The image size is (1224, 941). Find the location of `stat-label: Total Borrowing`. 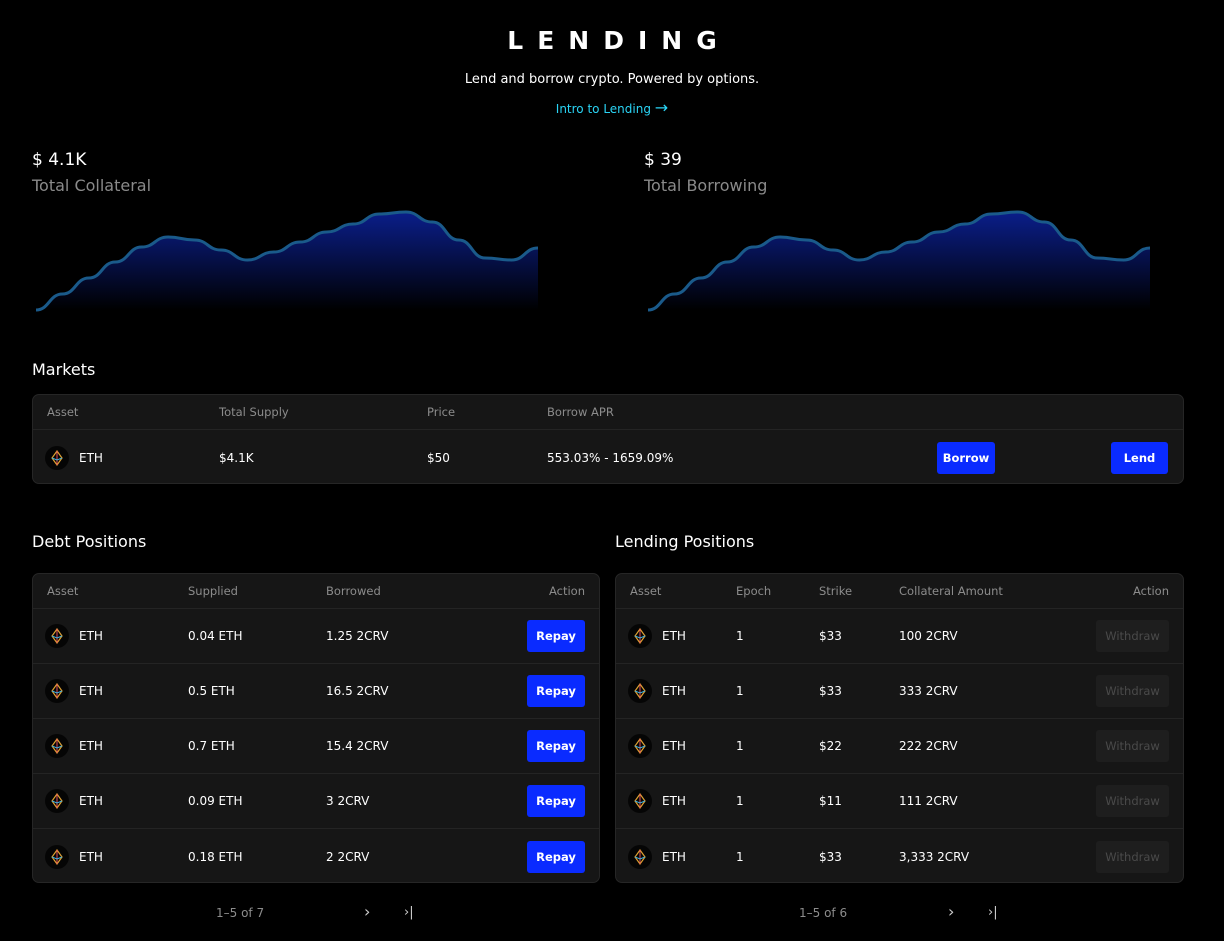

stat-label: Total Borrowing is located at coordinates (706, 185).